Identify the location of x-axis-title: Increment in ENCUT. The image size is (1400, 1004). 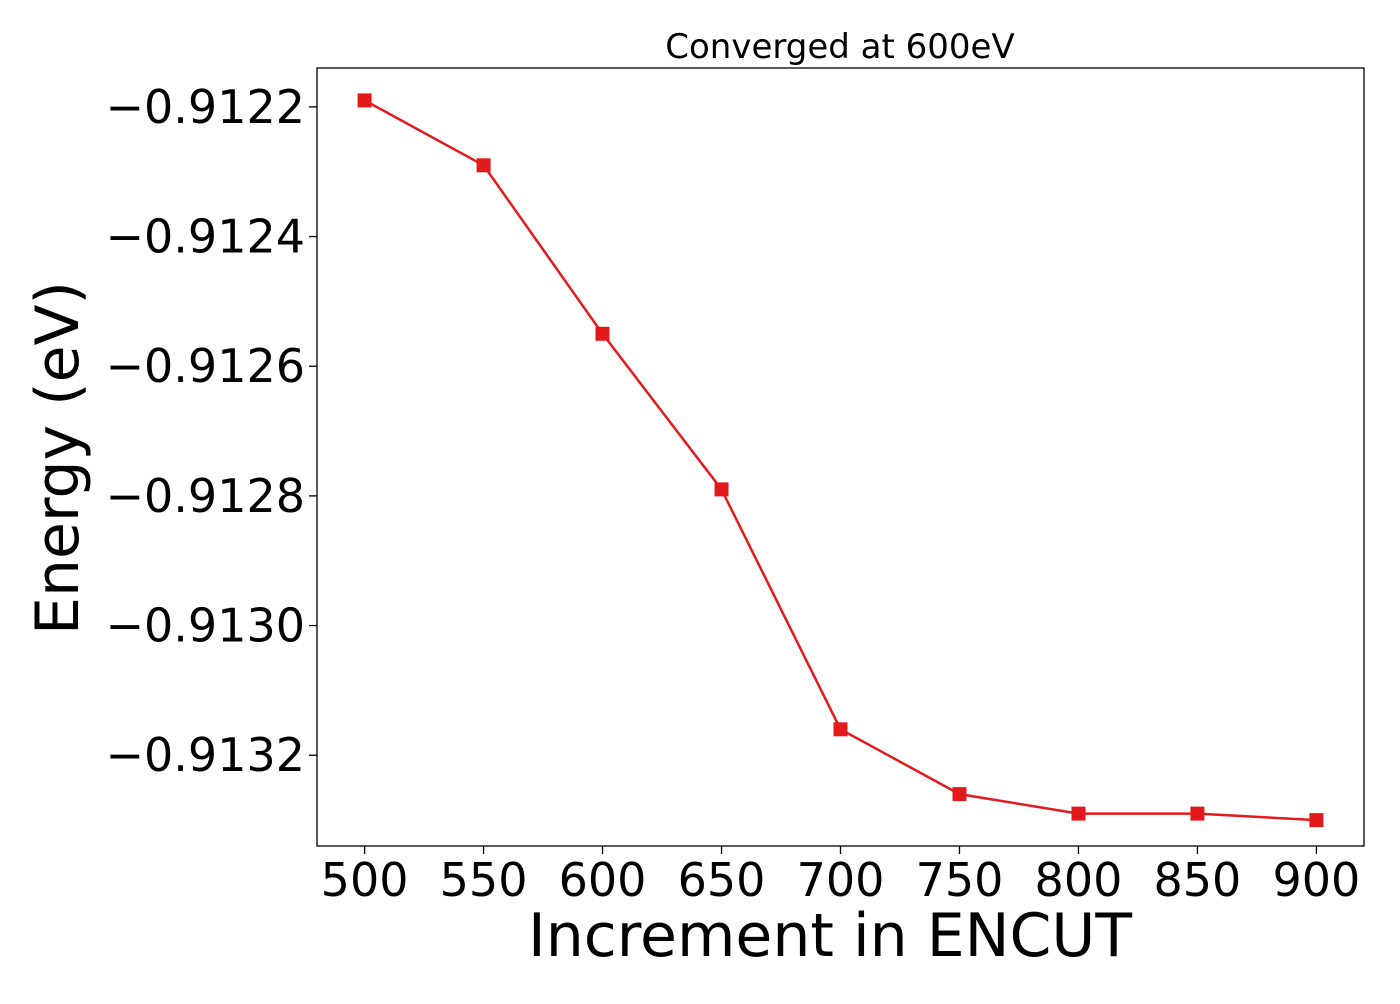
(830, 936).